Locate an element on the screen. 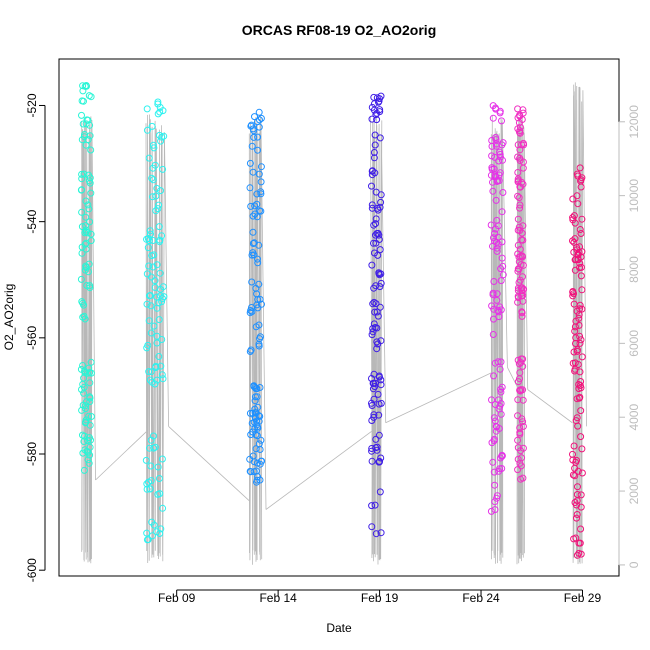 Image resolution: width=650 pixels, height=650 pixels. y2-tick-label: 10000 is located at coordinates (634, 196).